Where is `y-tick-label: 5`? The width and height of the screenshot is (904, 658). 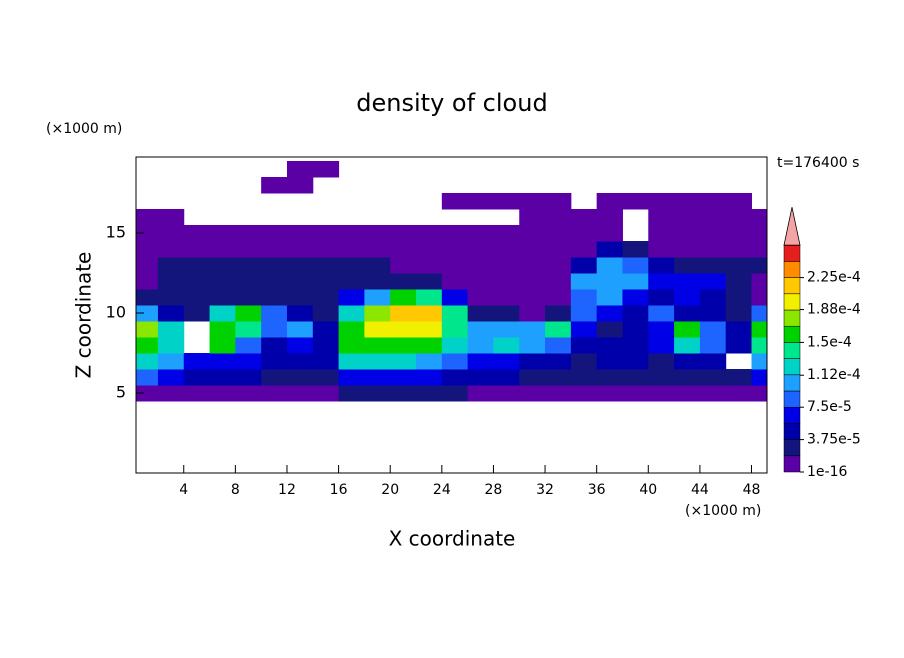 y-tick-label: 5 is located at coordinates (121, 392).